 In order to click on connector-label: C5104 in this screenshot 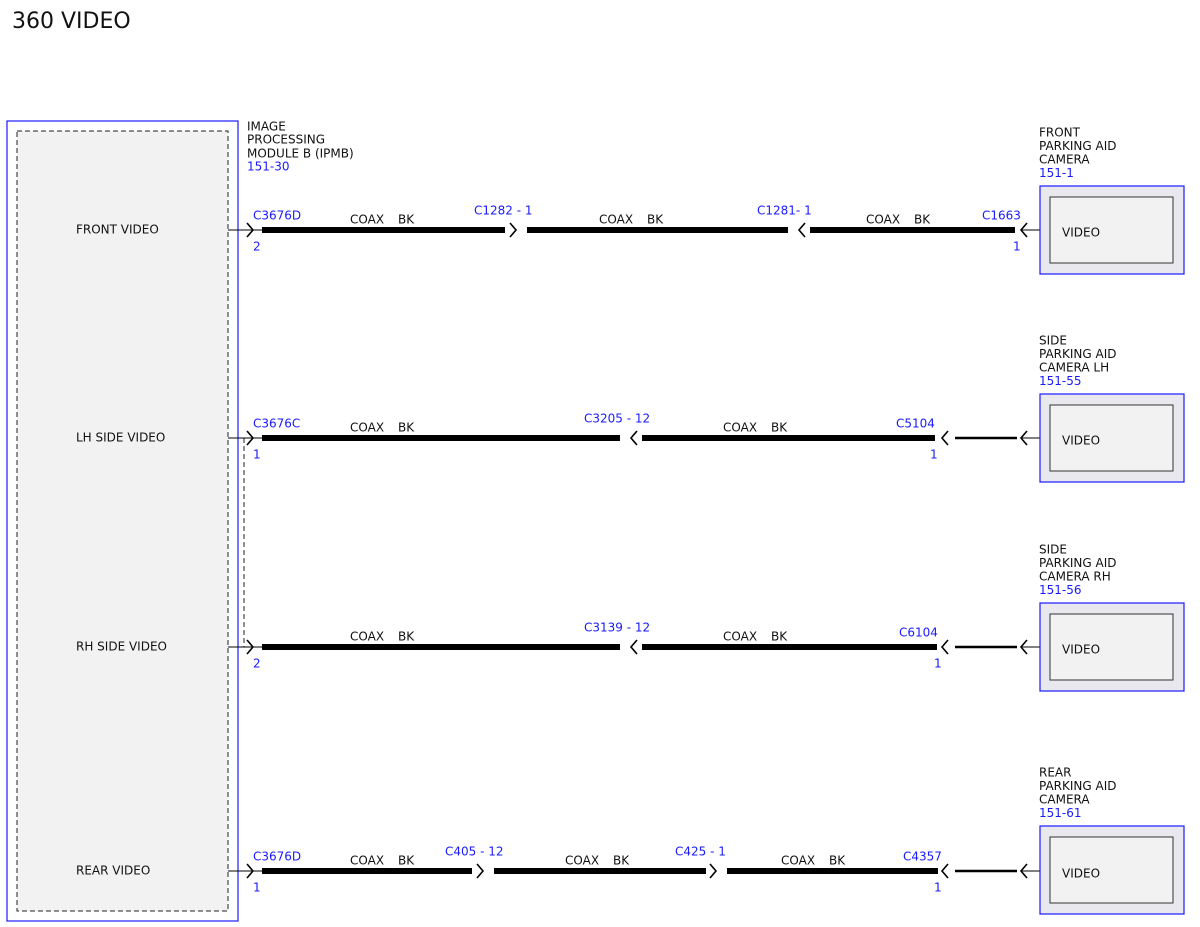, I will do `click(915, 424)`.